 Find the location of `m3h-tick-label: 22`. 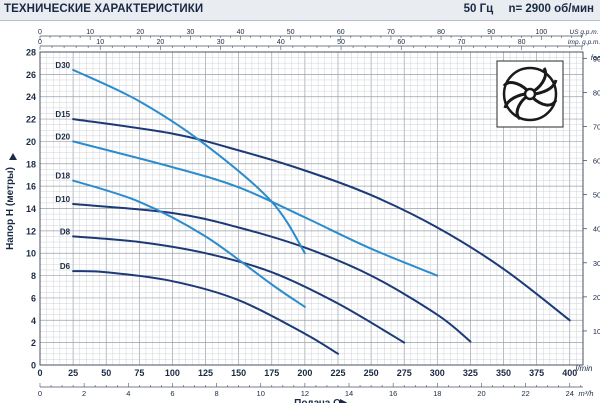

m3h-tick-label: 22 is located at coordinates (525, 393).